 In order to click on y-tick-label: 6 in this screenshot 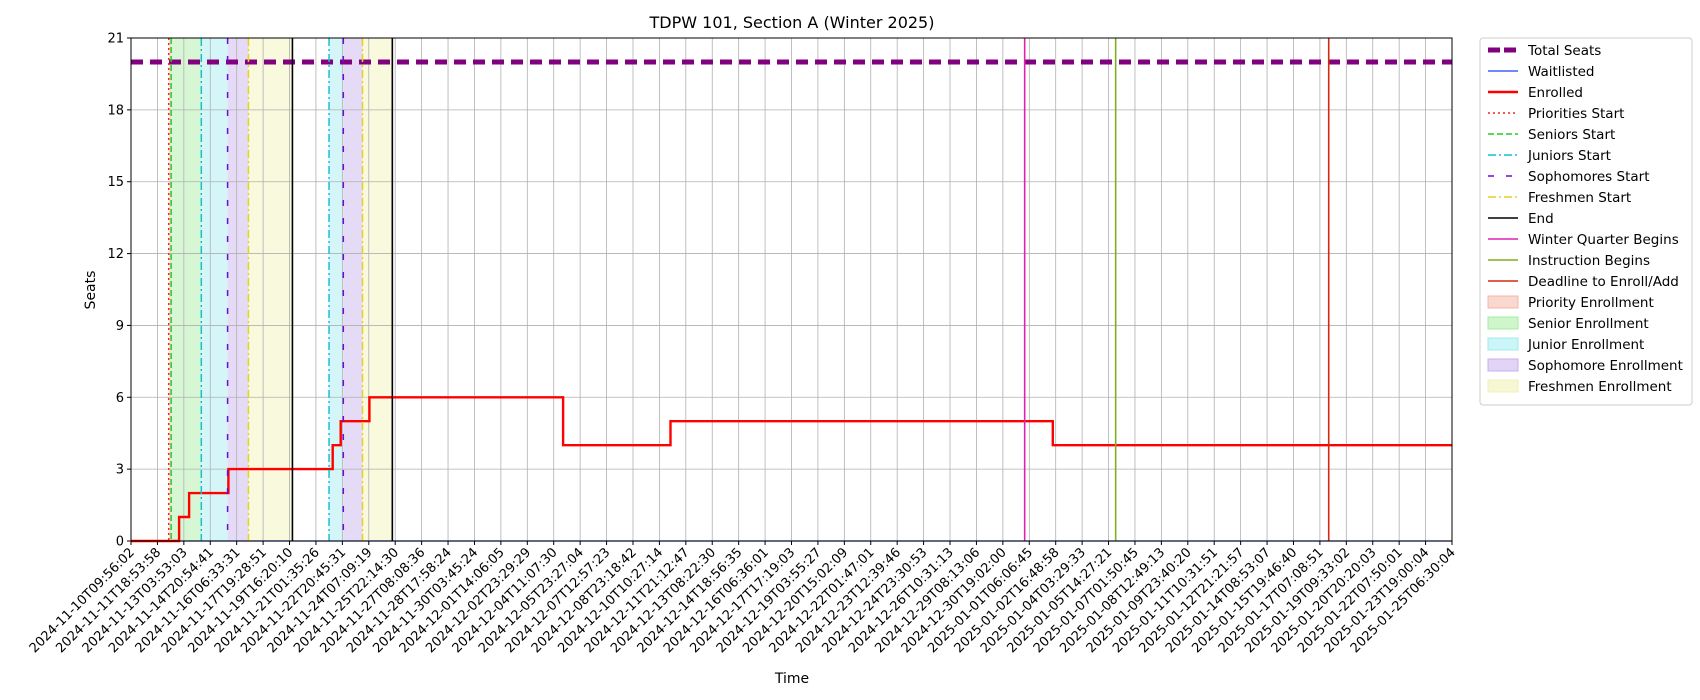, I will do `click(120, 398)`.